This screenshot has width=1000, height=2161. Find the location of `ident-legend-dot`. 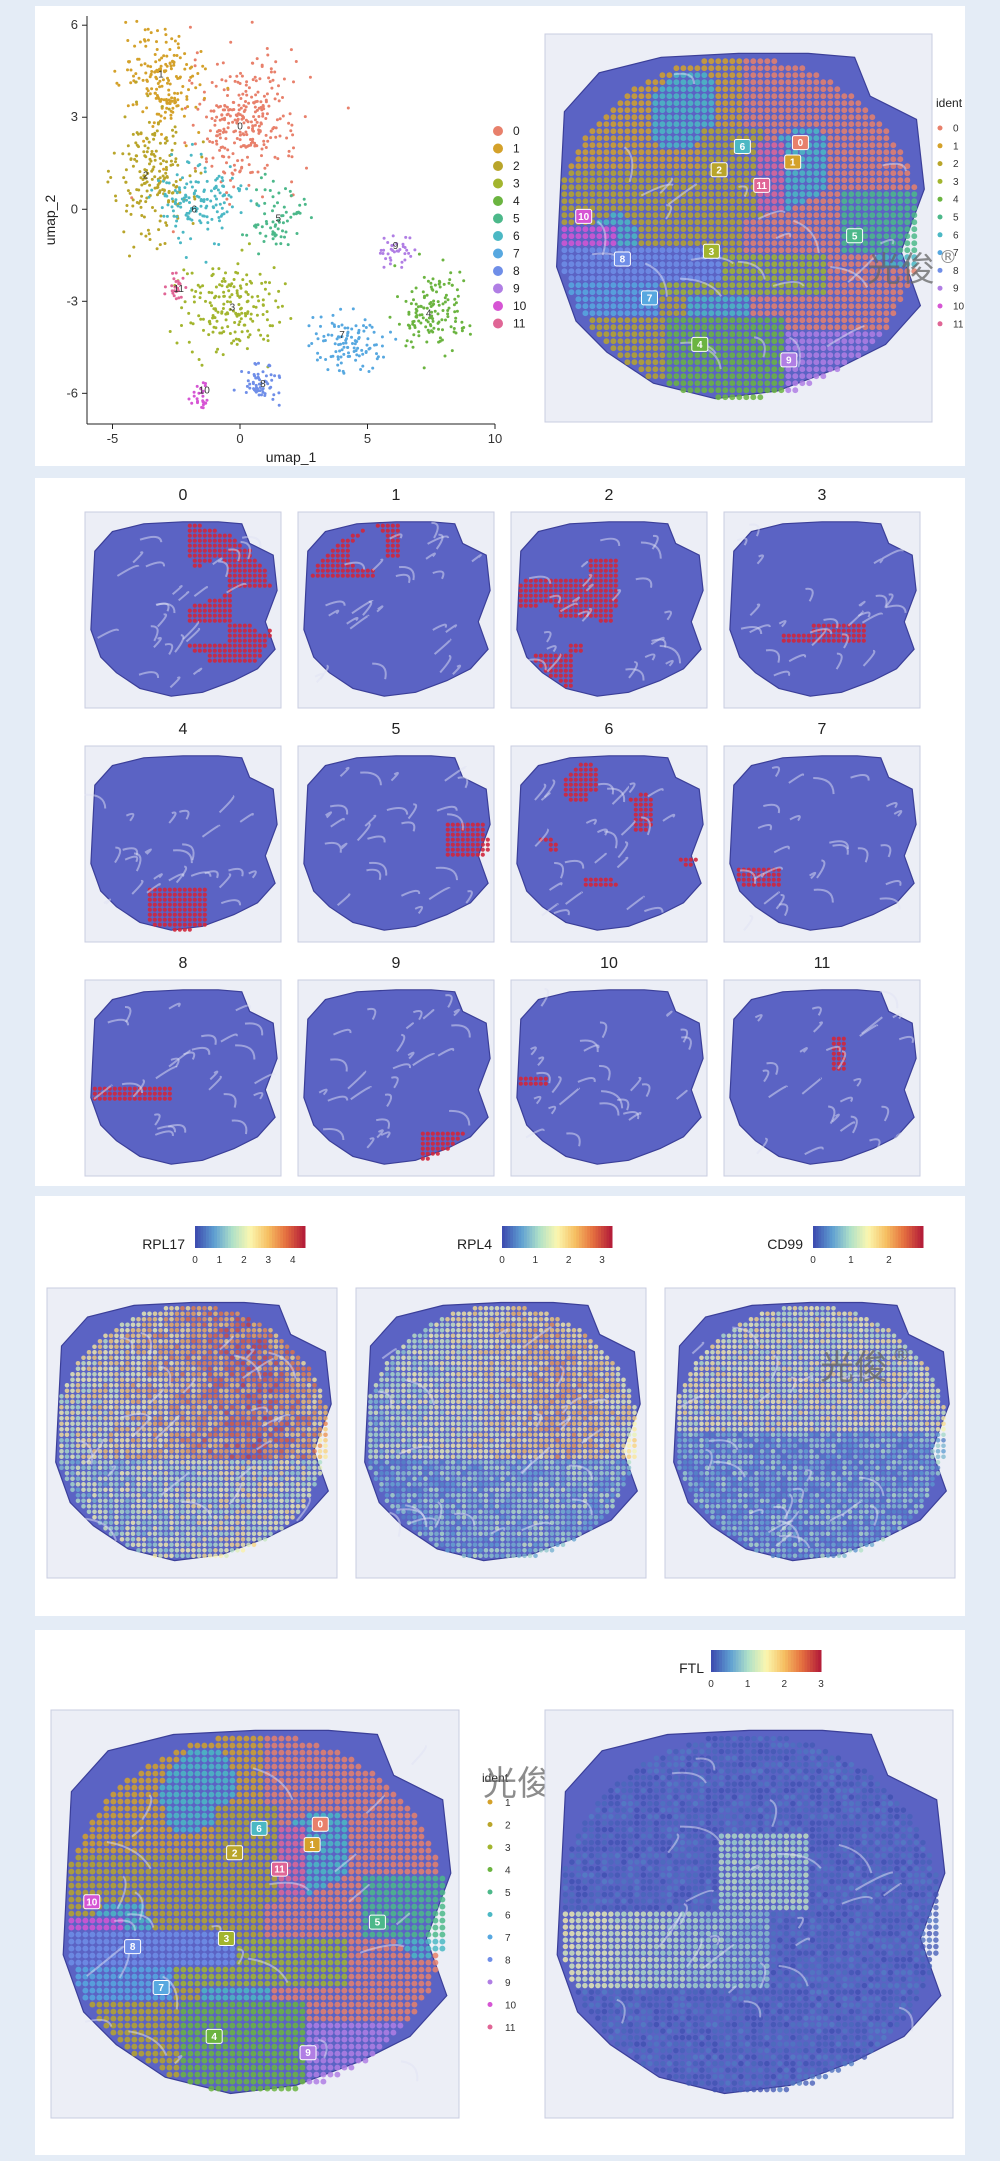

ident-legend-dot is located at coordinates (940, 146).